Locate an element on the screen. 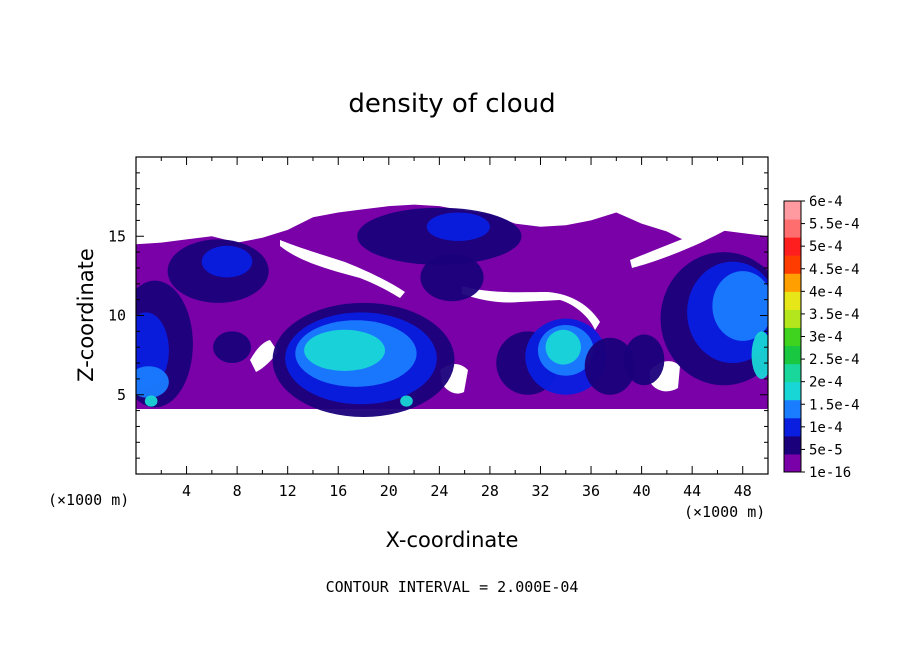 The height and width of the screenshot is (654, 904). core-right-small is located at coordinates (610, 366).